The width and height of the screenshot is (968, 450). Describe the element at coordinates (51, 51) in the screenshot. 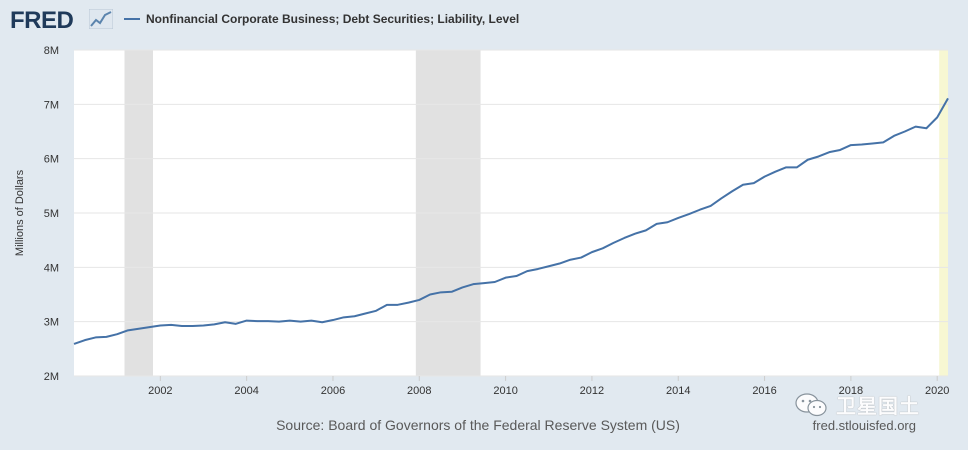

I see `y-tick-label: 8M` at that location.